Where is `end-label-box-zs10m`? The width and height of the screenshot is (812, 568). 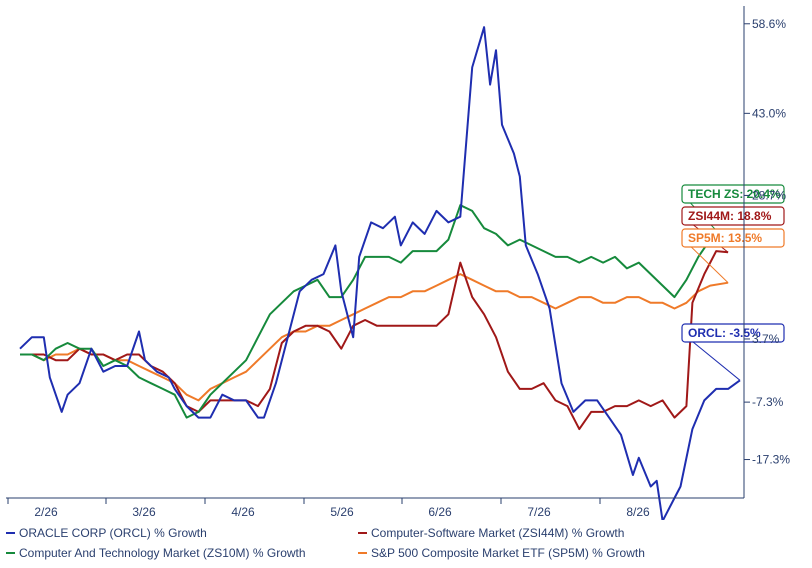 end-label-box-zs10m is located at coordinates (733, 194).